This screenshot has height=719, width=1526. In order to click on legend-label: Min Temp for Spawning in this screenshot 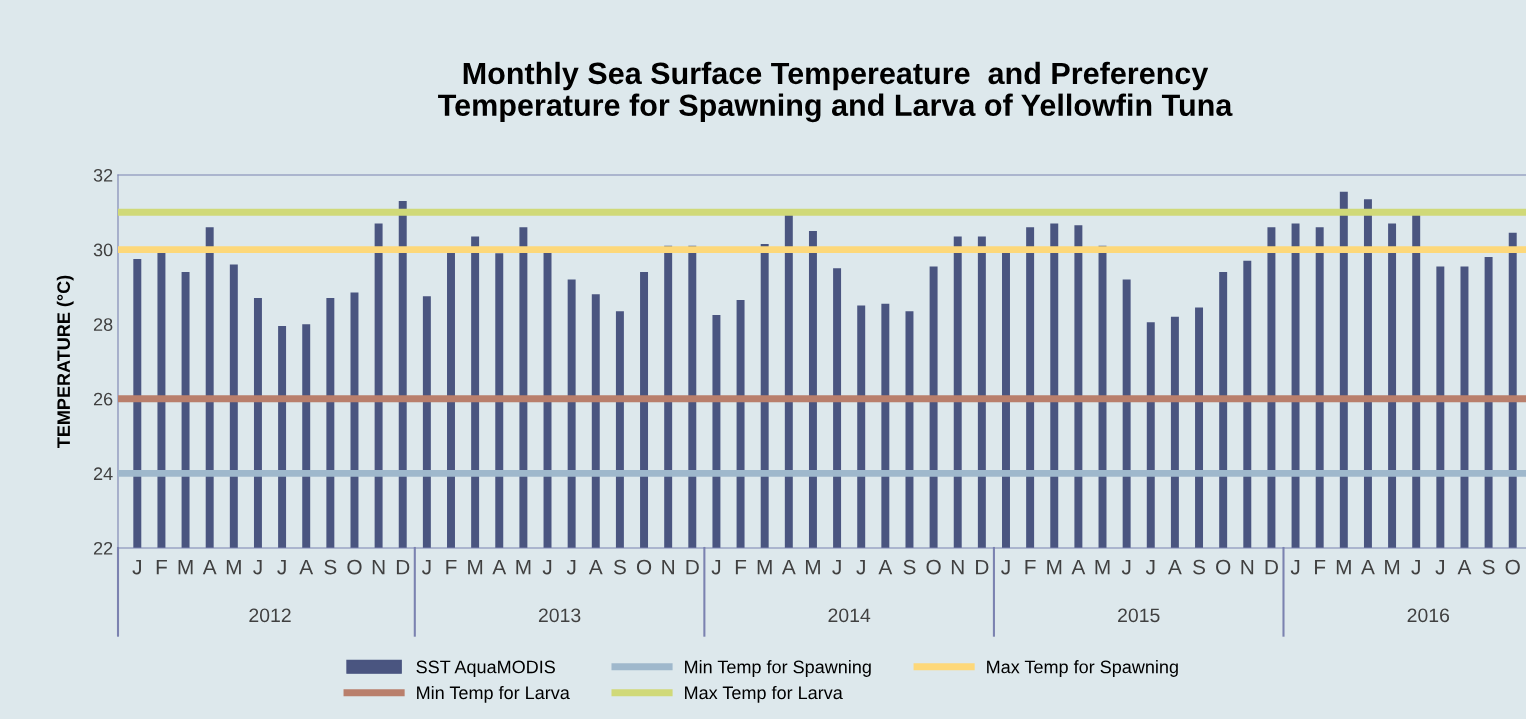, I will do `click(778, 668)`.